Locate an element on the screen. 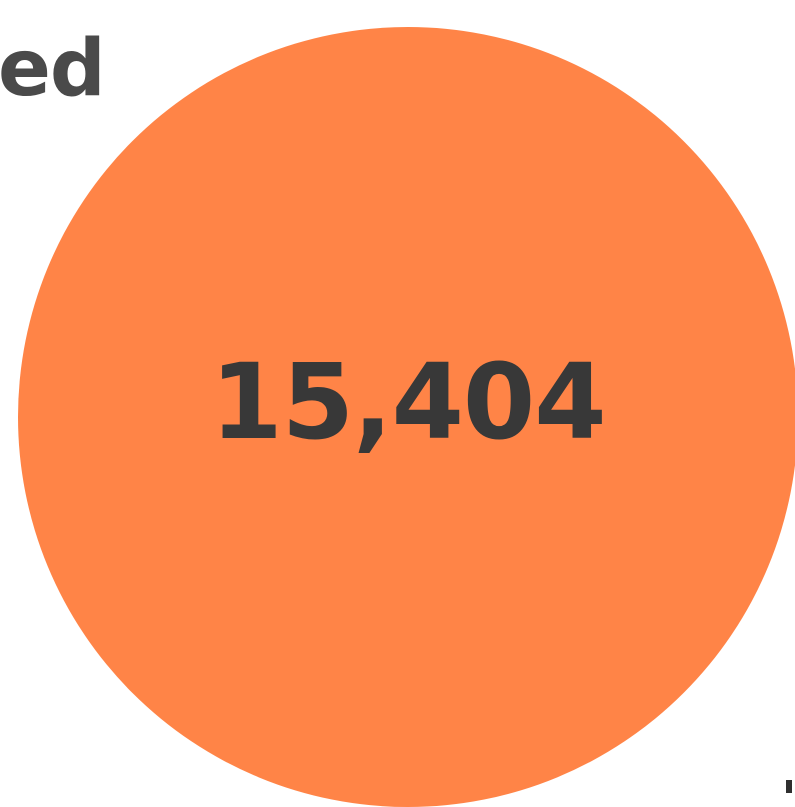  stat-value: 15,404 is located at coordinates (408, 402).